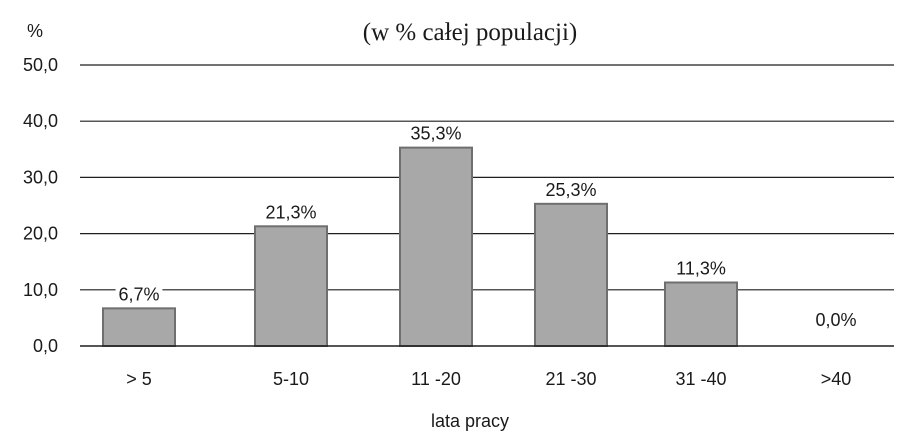 This screenshot has height=433, width=914. Describe the element at coordinates (470, 32) in the screenshot. I see `chart-title: (w % całej populacji)` at that location.